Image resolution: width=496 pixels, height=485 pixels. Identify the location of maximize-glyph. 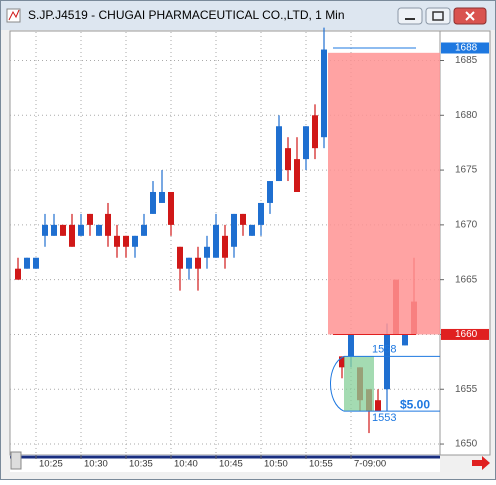
(438, 16).